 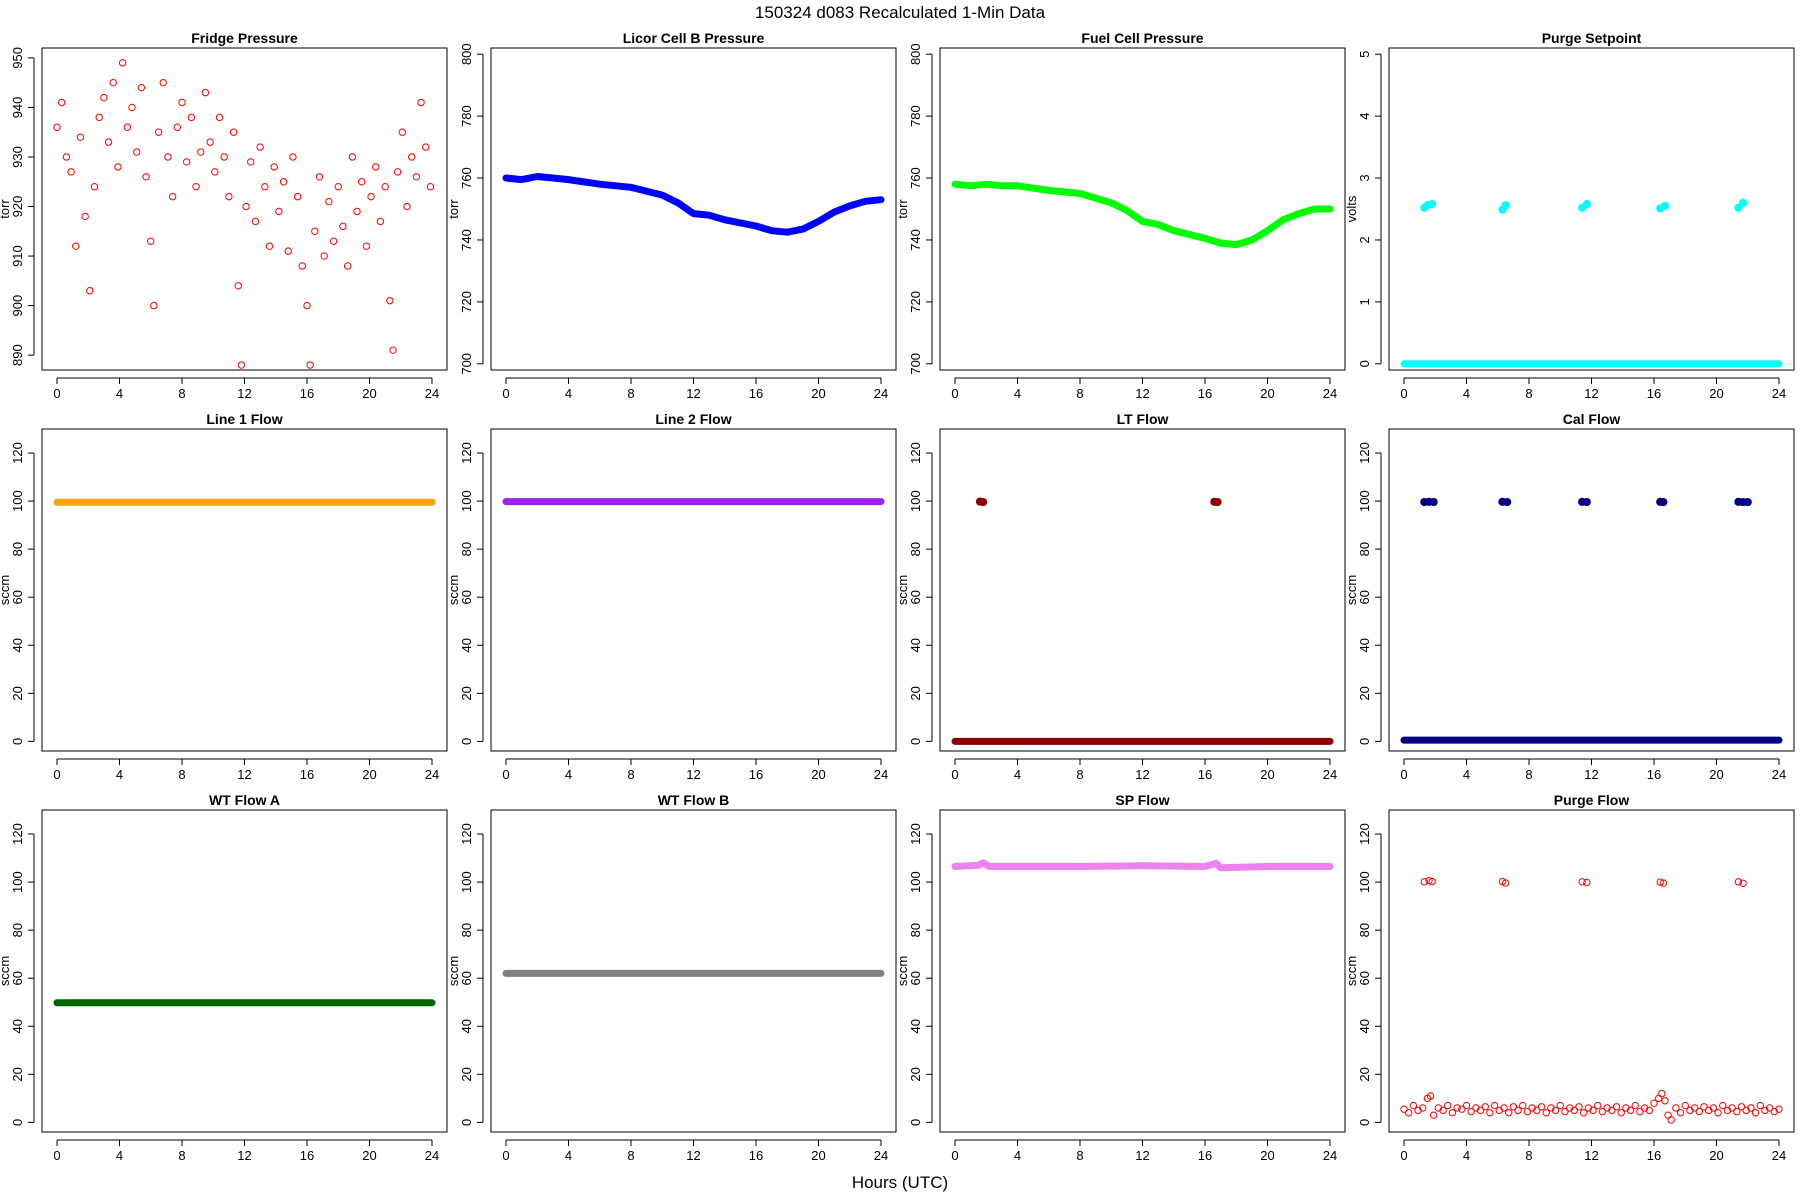 I want to click on y-tick-label: 720, so click(x=466, y=302).